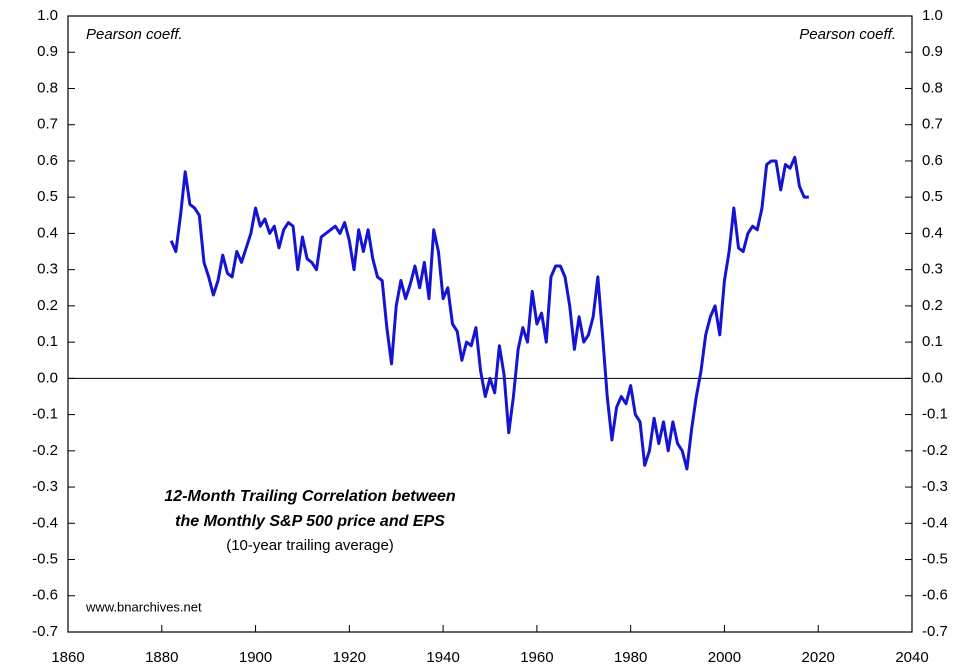 The image size is (975, 669). I want to click on y2-tick-label: 0.5, so click(932, 196).